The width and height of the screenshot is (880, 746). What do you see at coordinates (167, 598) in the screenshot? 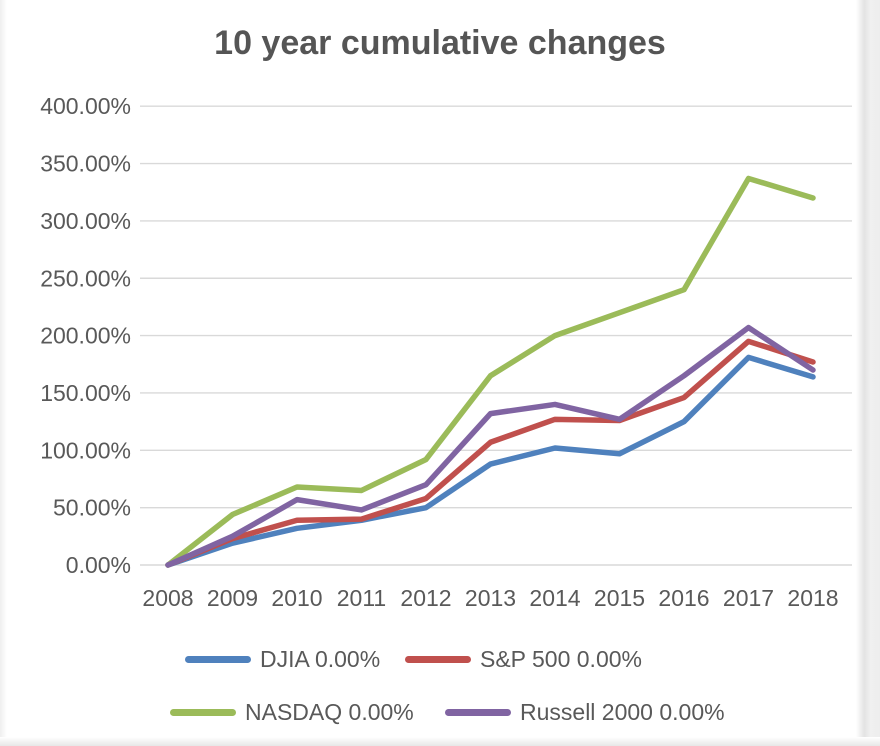
I see `x-tick-label: 2008` at bounding box center [167, 598].